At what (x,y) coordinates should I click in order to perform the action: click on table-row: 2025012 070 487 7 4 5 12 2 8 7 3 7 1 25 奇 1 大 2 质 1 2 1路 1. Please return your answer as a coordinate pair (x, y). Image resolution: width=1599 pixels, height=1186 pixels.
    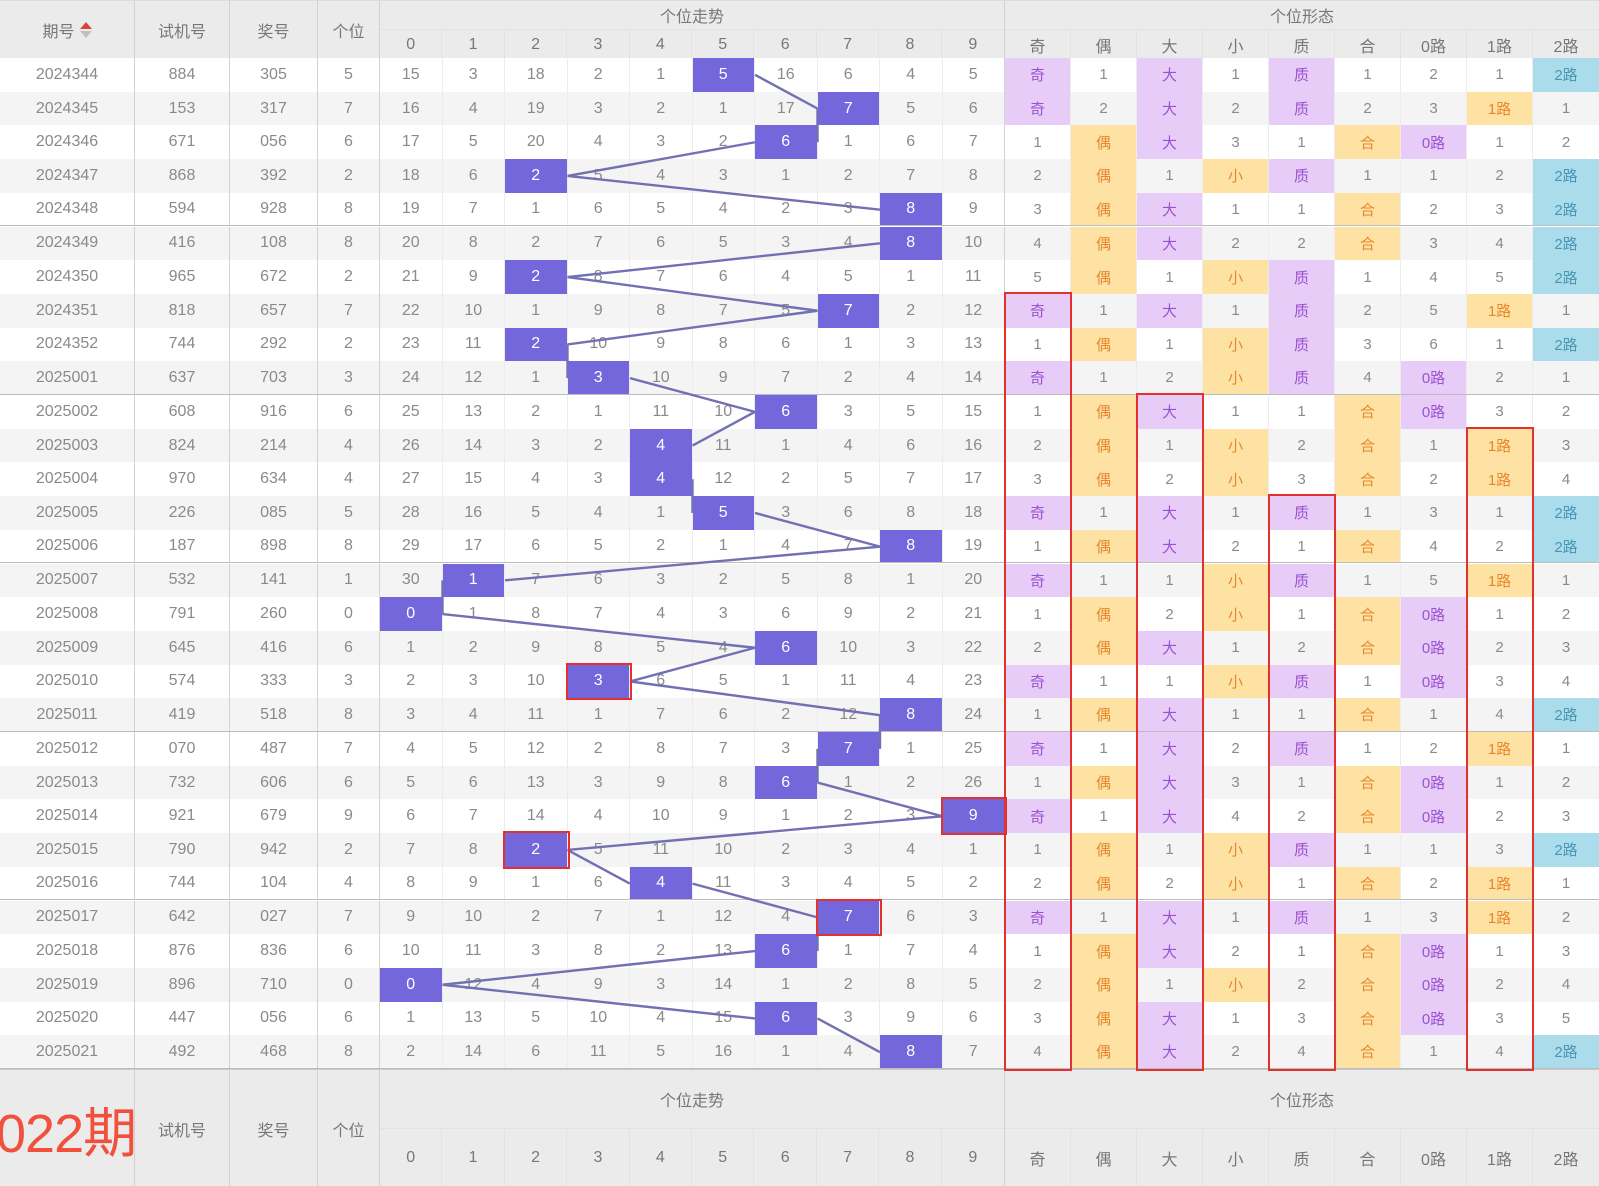
    Looking at the image, I should click on (799, 749).